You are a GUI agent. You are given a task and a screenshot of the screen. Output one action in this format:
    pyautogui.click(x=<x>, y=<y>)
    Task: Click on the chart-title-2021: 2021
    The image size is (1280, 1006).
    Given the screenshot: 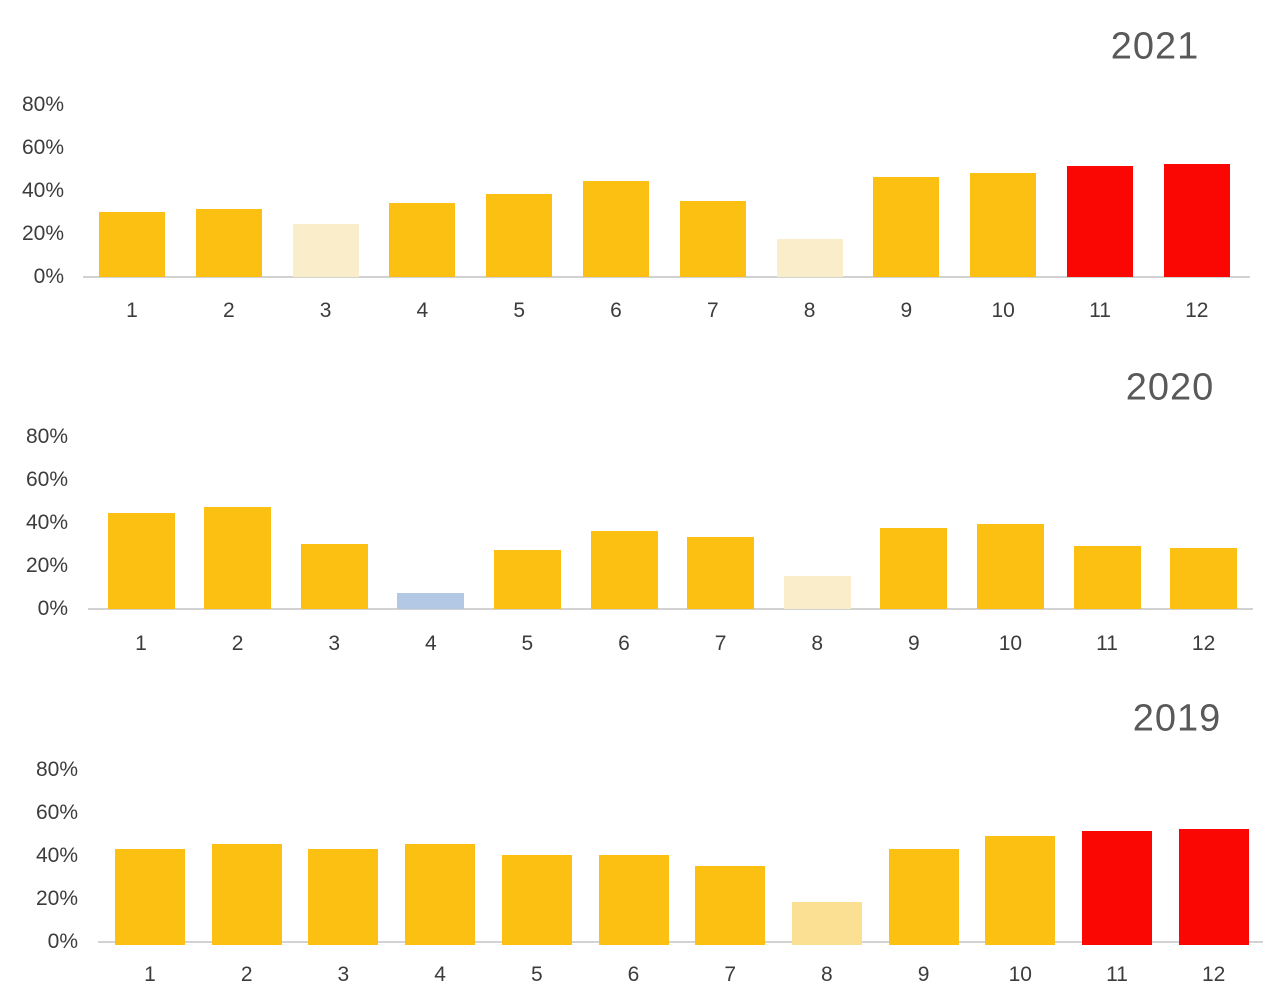 What is the action you would take?
    pyautogui.click(x=1155, y=46)
    